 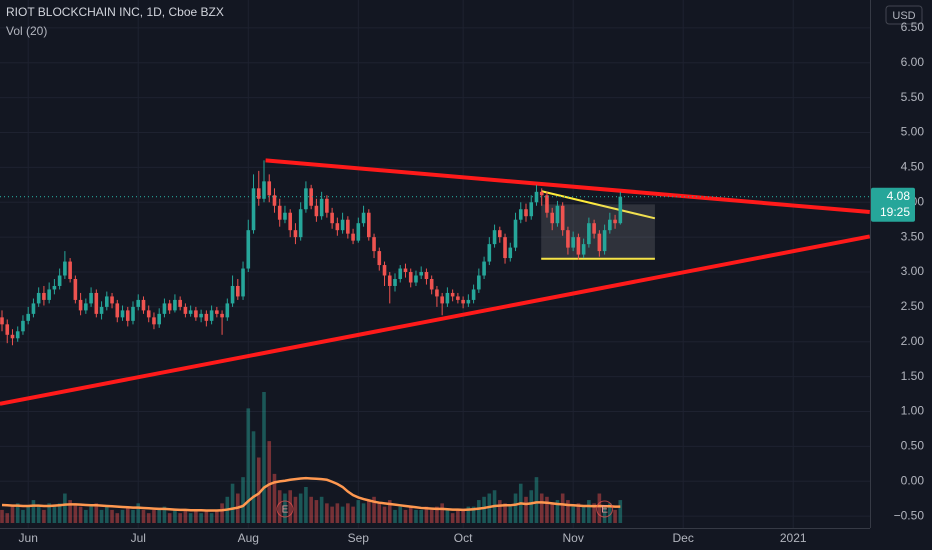 What do you see at coordinates (138, 538) in the screenshot?
I see `x-tick-label: Jul` at bounding box center [138, 538].